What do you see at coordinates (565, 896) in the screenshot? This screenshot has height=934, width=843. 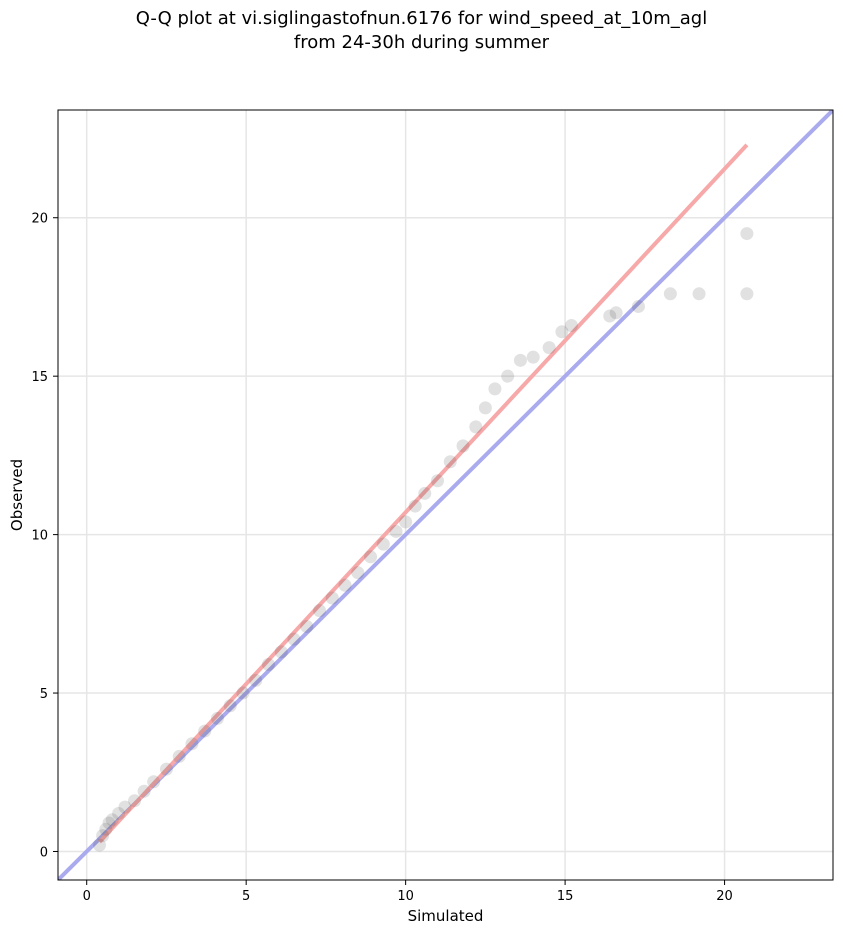 I see `x-tick-label: 15` at bounding box center [565, 896].